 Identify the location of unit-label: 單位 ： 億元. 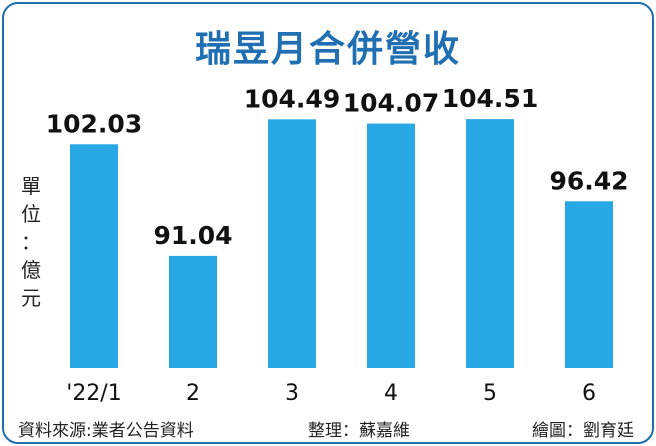
(31, 242).